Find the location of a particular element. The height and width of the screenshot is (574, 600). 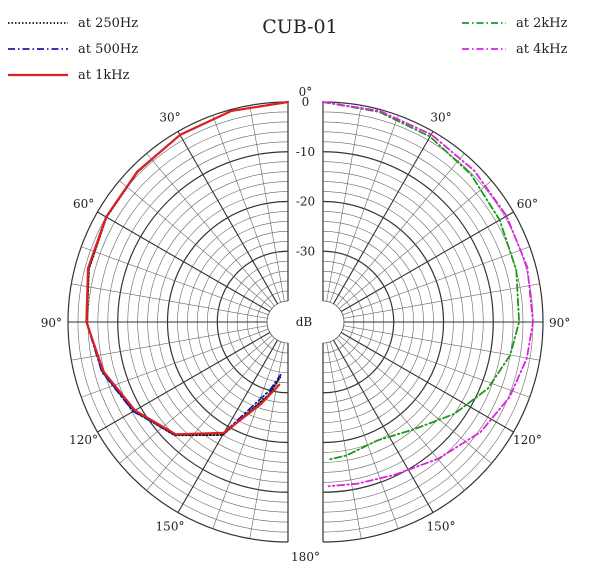

chart-title: CUB-01 is located at coordinates (299, 27).